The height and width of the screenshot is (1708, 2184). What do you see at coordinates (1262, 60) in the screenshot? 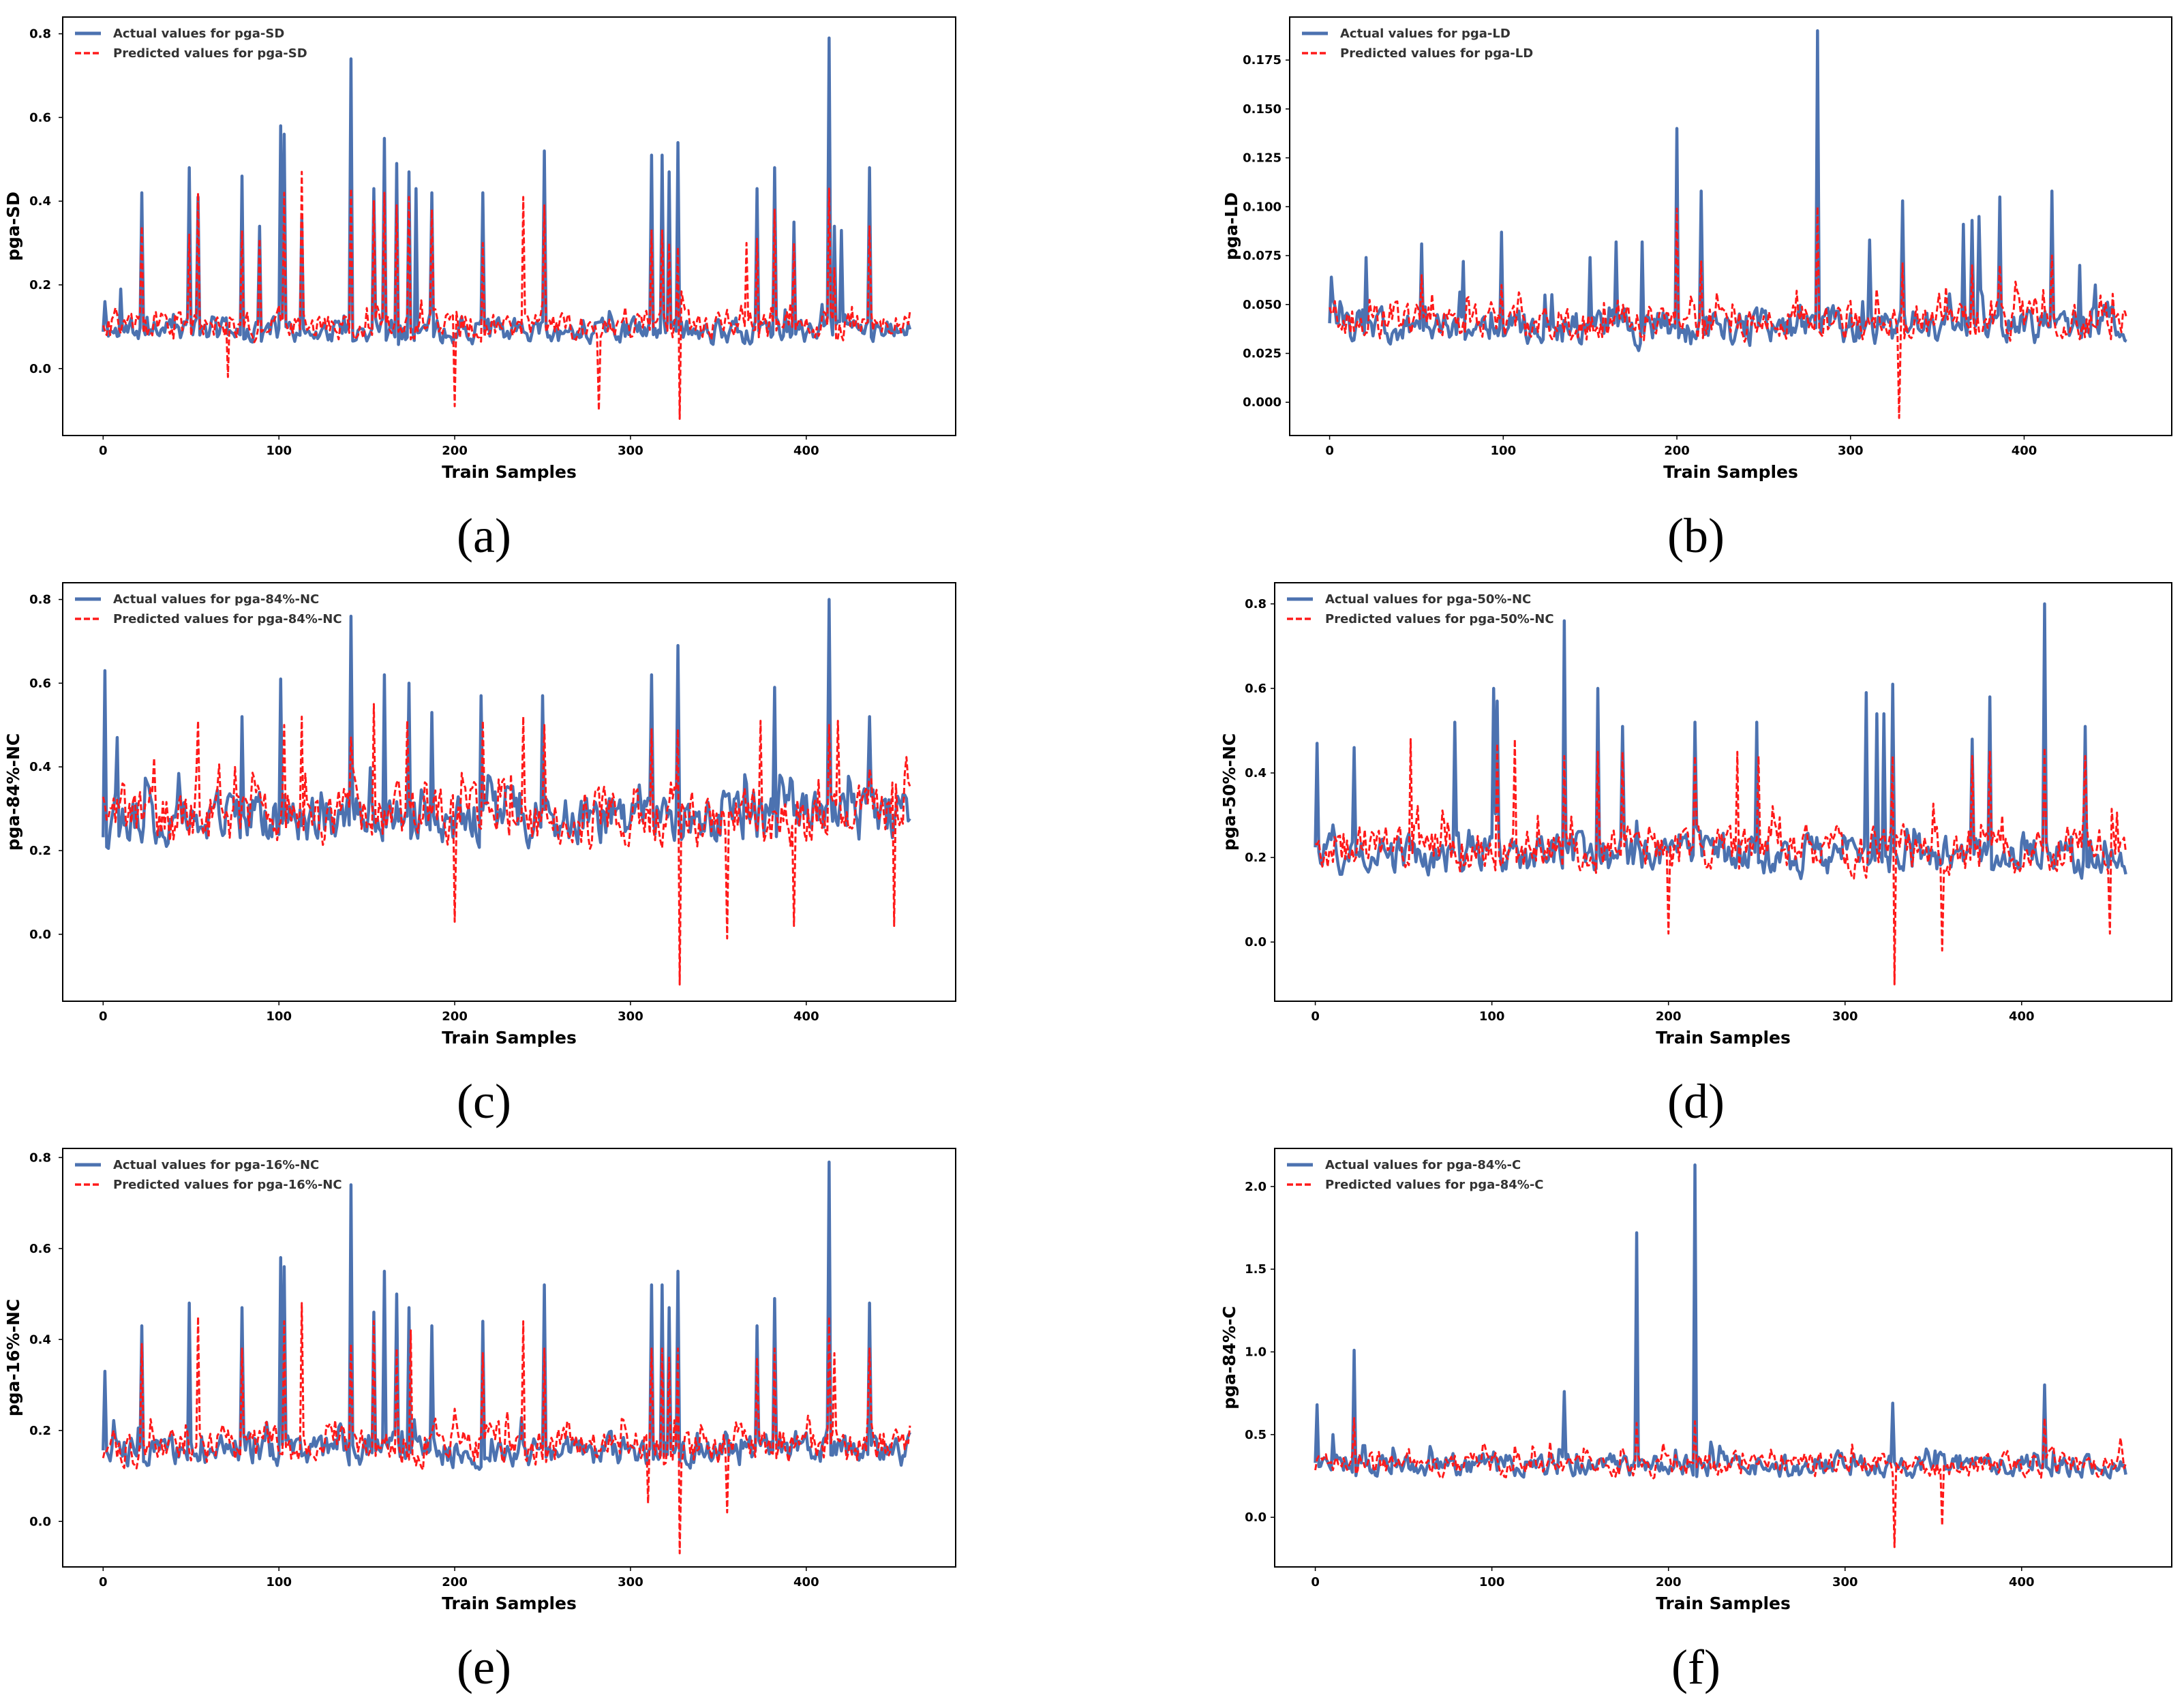
I see `y-tick-label: 0.175` at bounding box center [1262, 60].